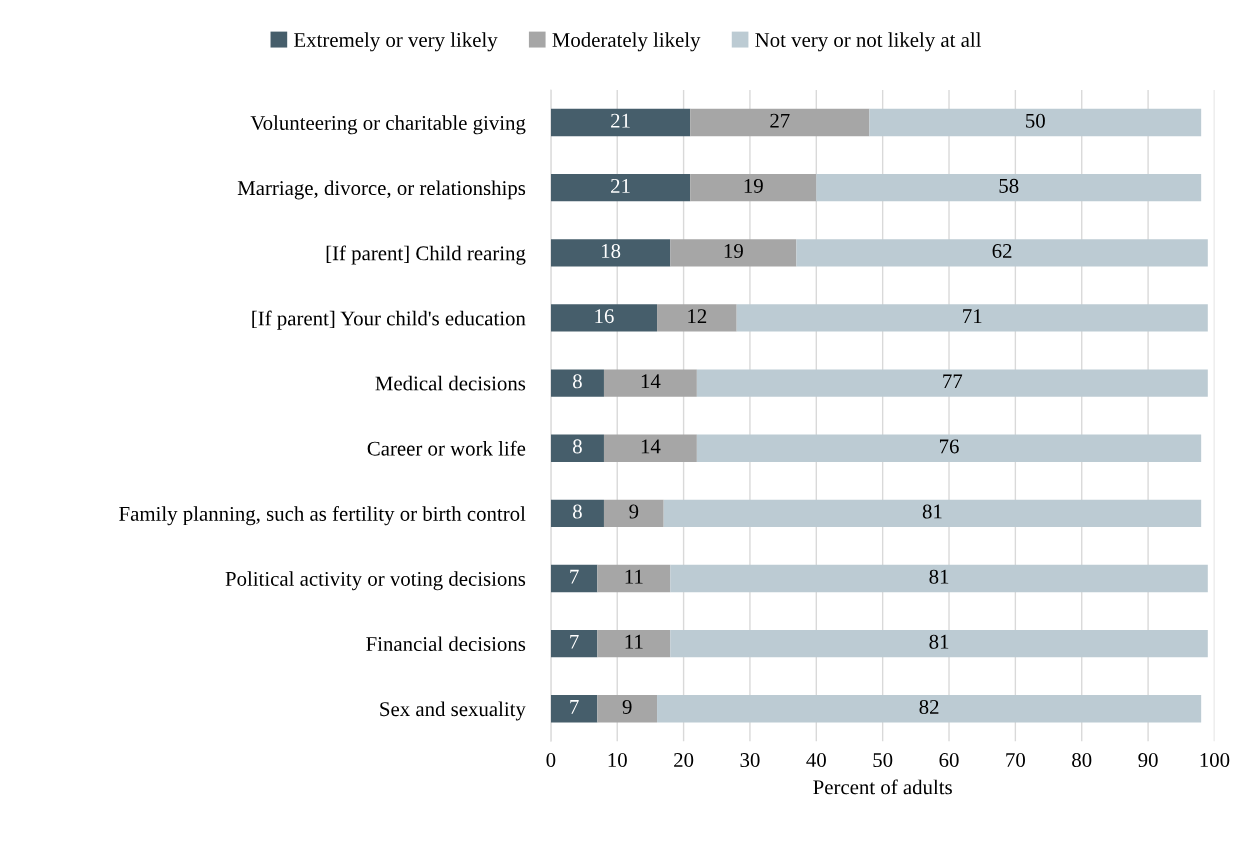 The height and width of the screenshot is (857, 1252). I want to click on y-tick-label: Medical decisions, so click(450, 383).